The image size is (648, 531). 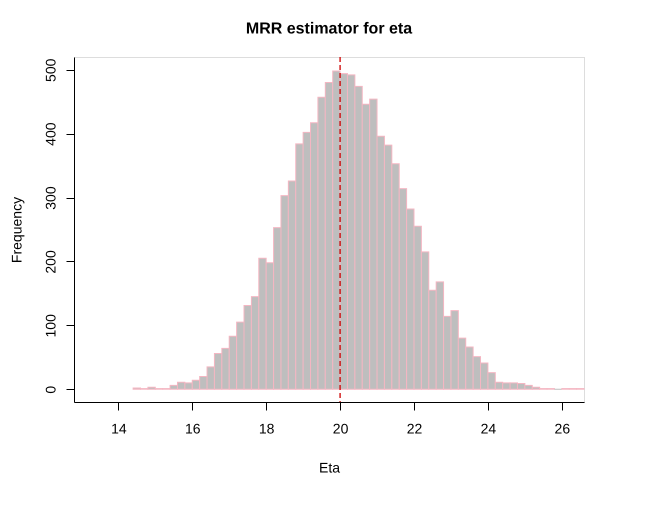 What do you see at coordinates (50, 390) in the screenshot?
I see `y-tick-label: 0` at bounding box center [50, 390].